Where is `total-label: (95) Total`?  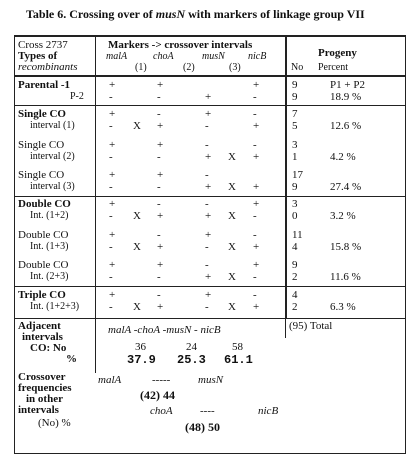
total-label: (95) Total is located at coordinates (311, 326).